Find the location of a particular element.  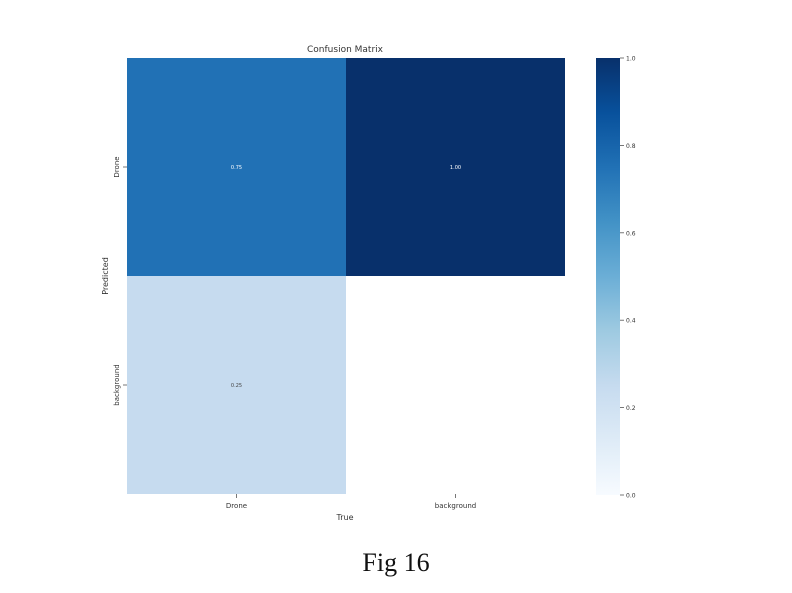

x-axis-label: True is located at coordinates (345, 517).